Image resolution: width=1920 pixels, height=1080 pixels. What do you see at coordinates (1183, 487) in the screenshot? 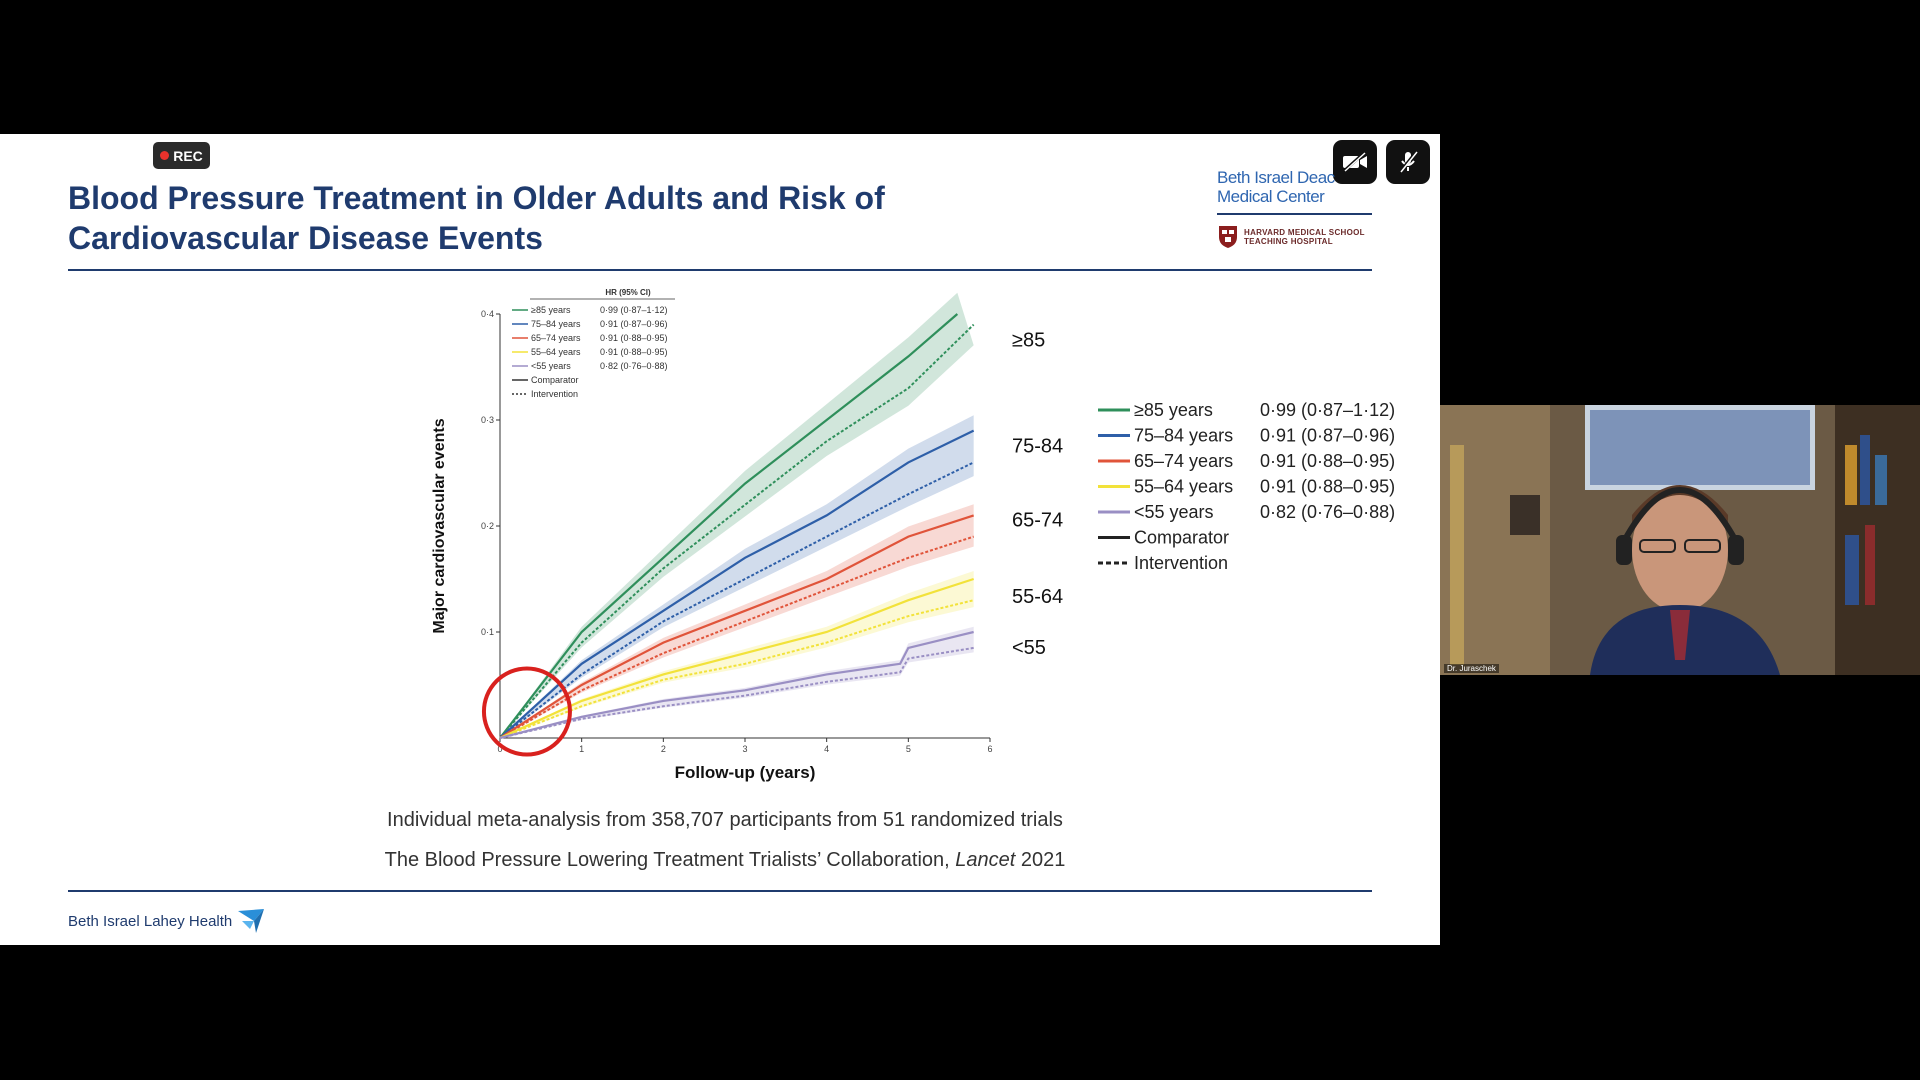
I see `legend-label: 55–64 years` at bounding box center [1183, 487].